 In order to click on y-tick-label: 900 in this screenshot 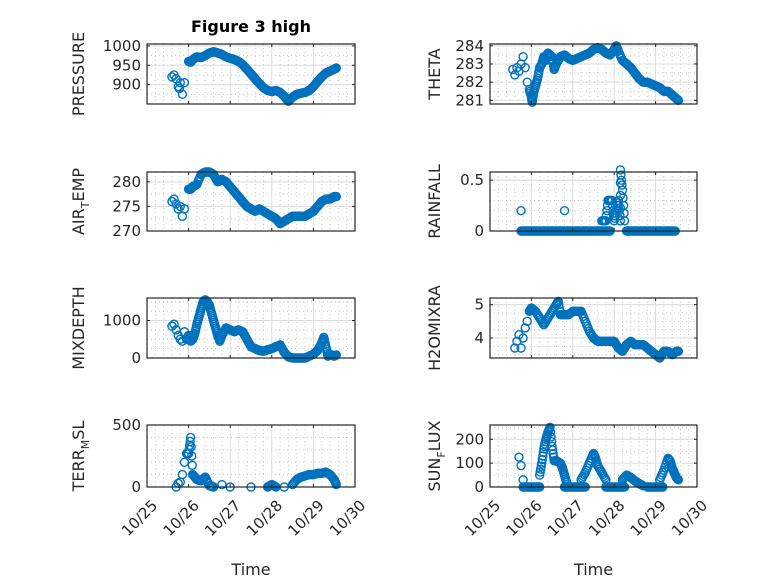, I will do `click(126, 85)`.